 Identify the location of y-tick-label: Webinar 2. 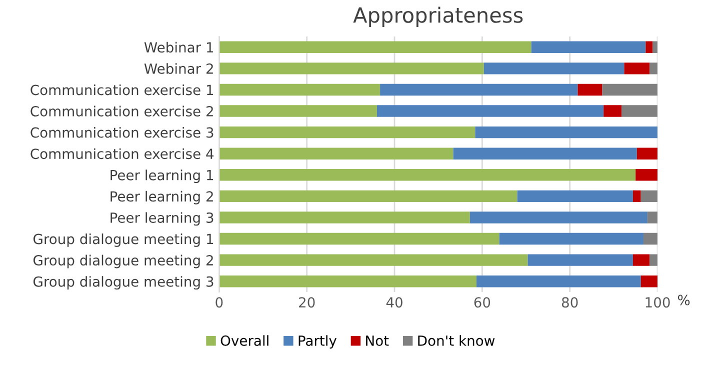
(178, 68).